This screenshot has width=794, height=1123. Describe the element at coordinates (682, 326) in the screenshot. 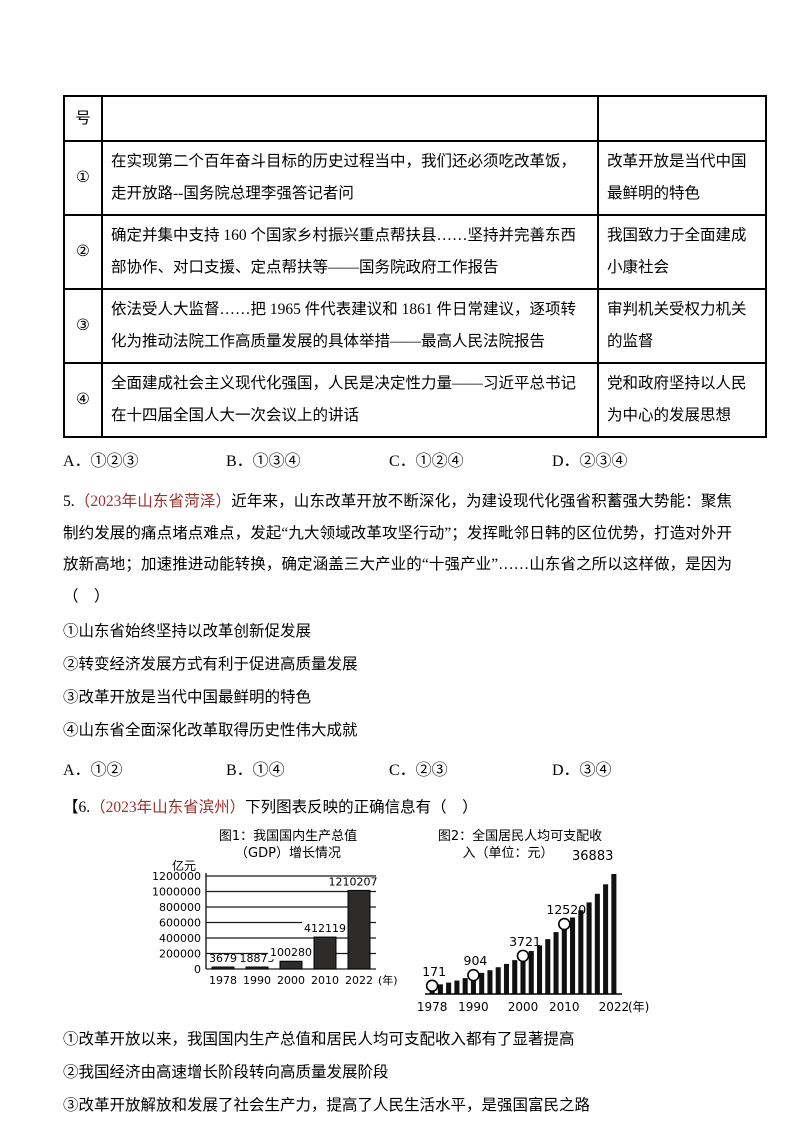

I see `row-meaning: 审判机关受权力机关的监督` at that location.